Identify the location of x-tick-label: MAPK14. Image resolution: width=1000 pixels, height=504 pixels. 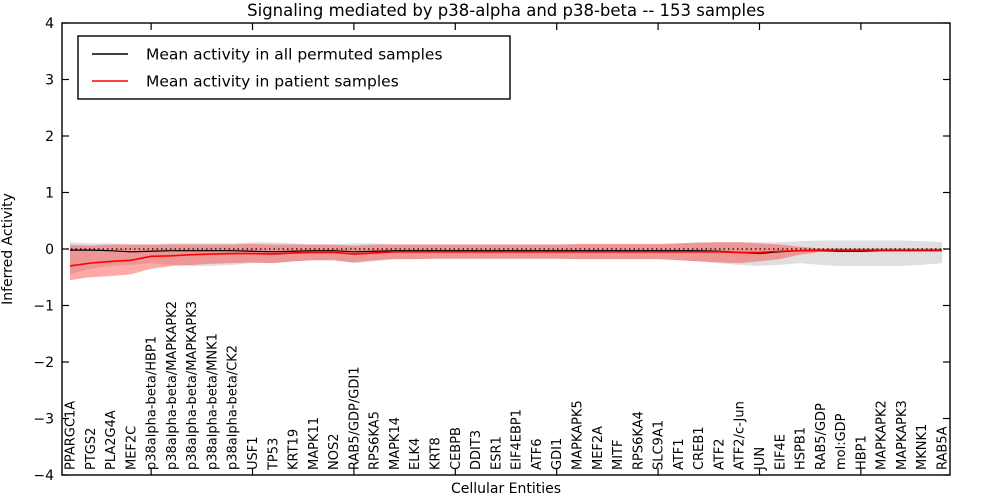
(395, 443).